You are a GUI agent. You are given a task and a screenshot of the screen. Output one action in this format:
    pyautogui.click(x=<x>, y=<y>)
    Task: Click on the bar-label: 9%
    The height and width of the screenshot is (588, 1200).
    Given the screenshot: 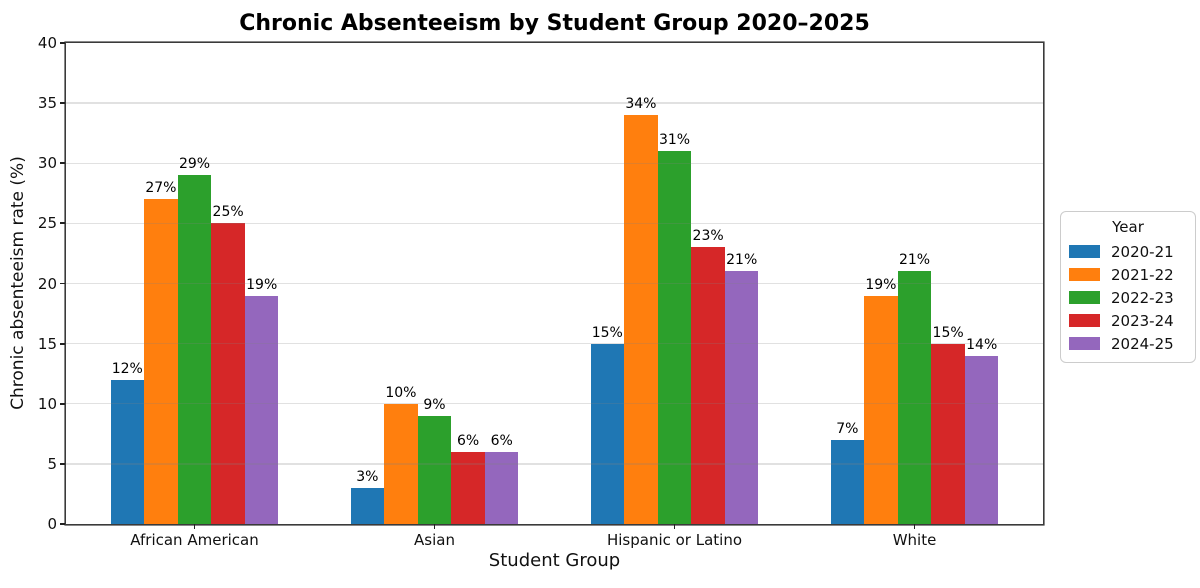 What is the action you would take?
    pyautogui.click(x=434, y=404)
    